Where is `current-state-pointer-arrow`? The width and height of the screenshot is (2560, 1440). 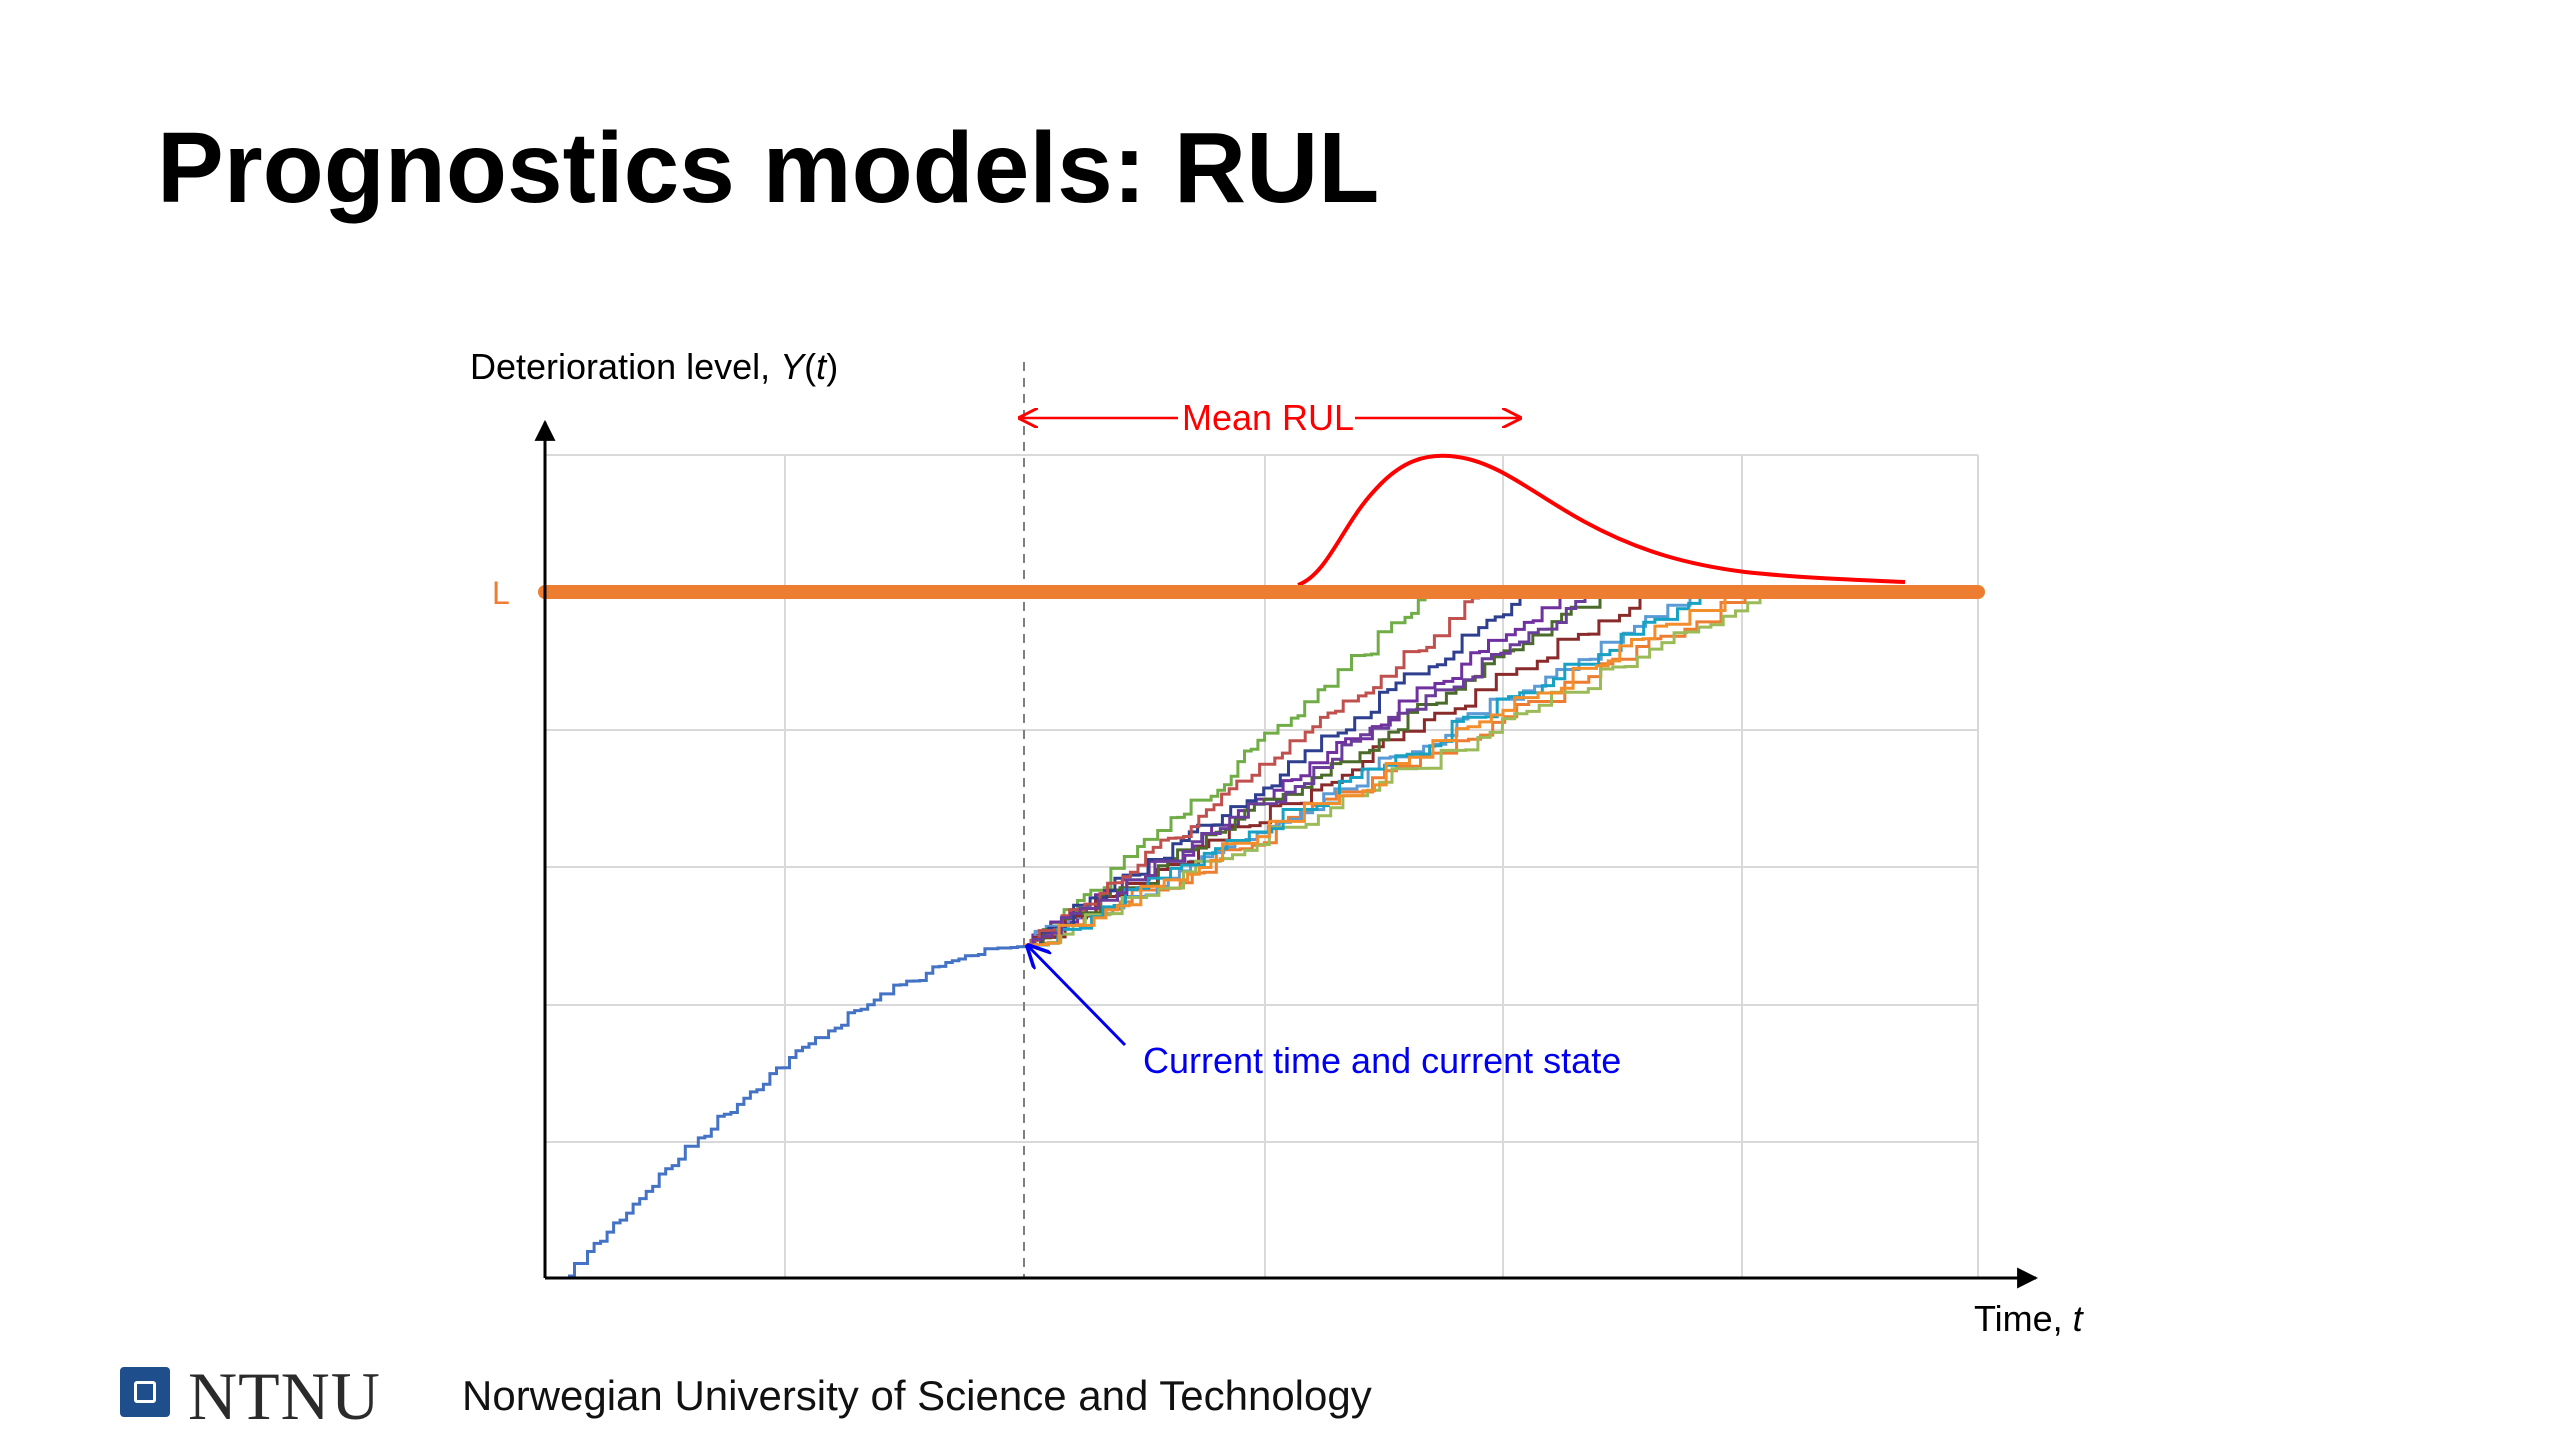
current-state-pointer-arrow is located at coordinates (1077, 996).